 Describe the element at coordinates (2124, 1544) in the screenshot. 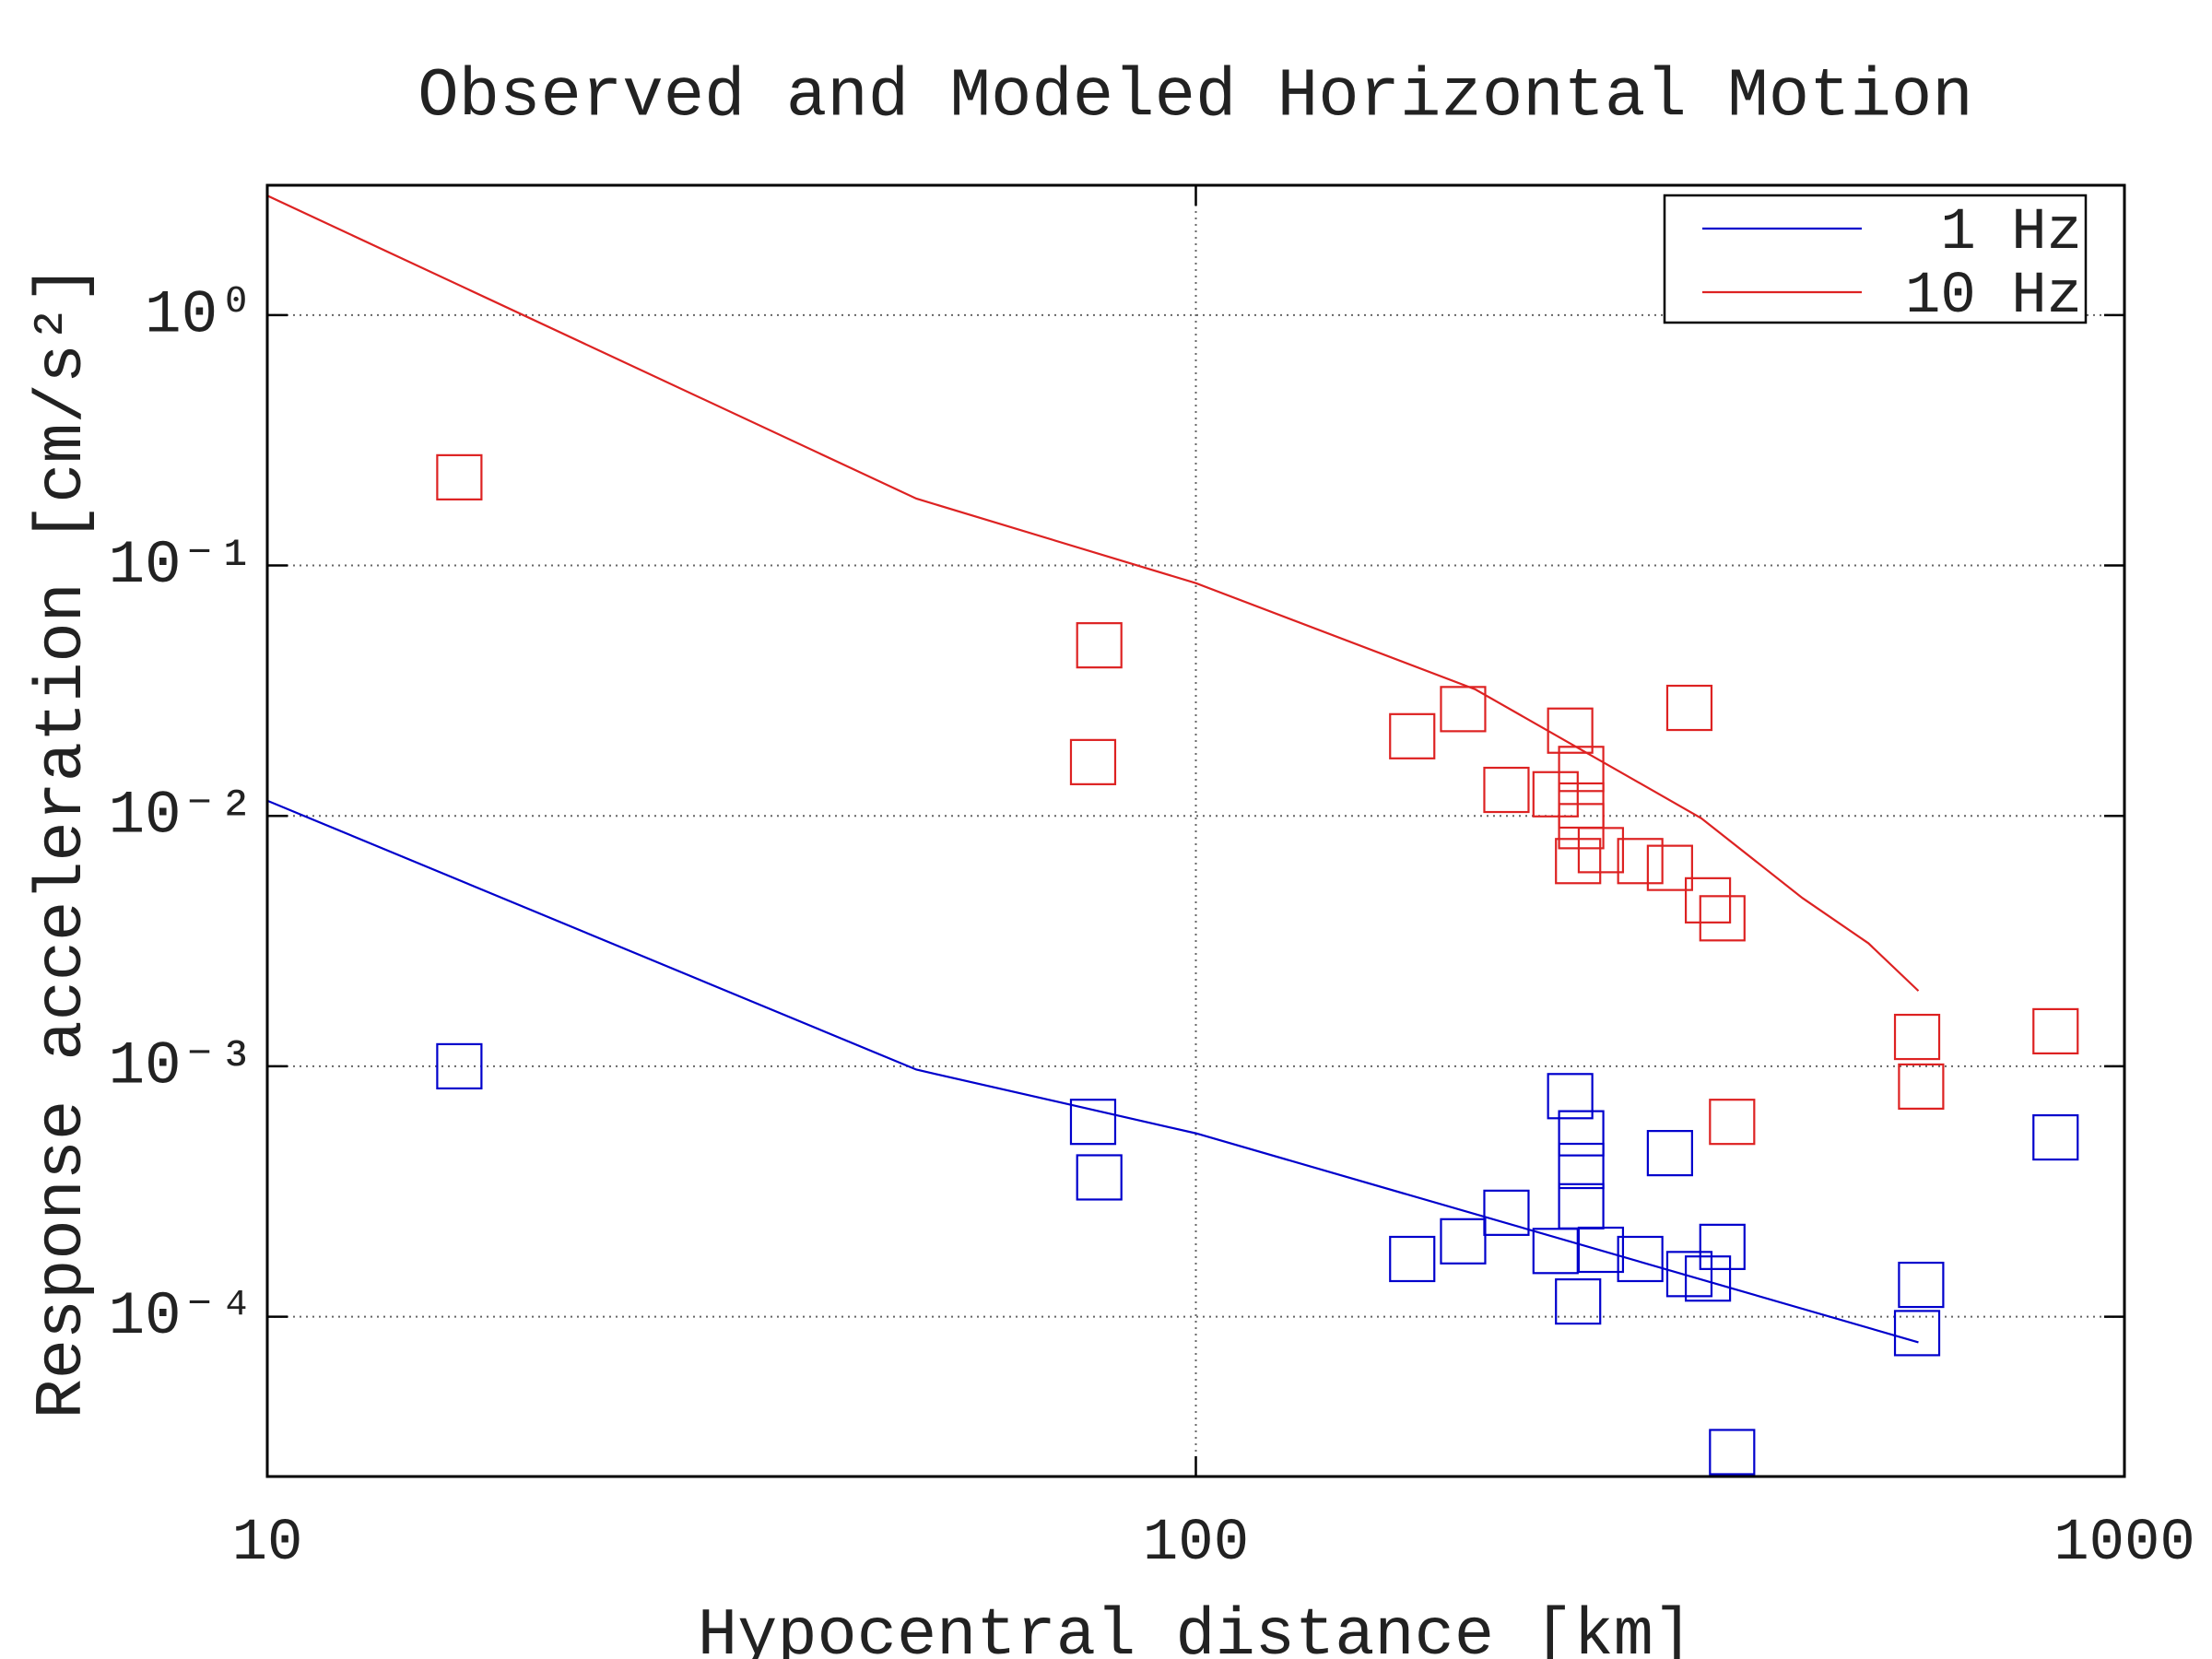

I see `x-tick-label: 1000` at that location.